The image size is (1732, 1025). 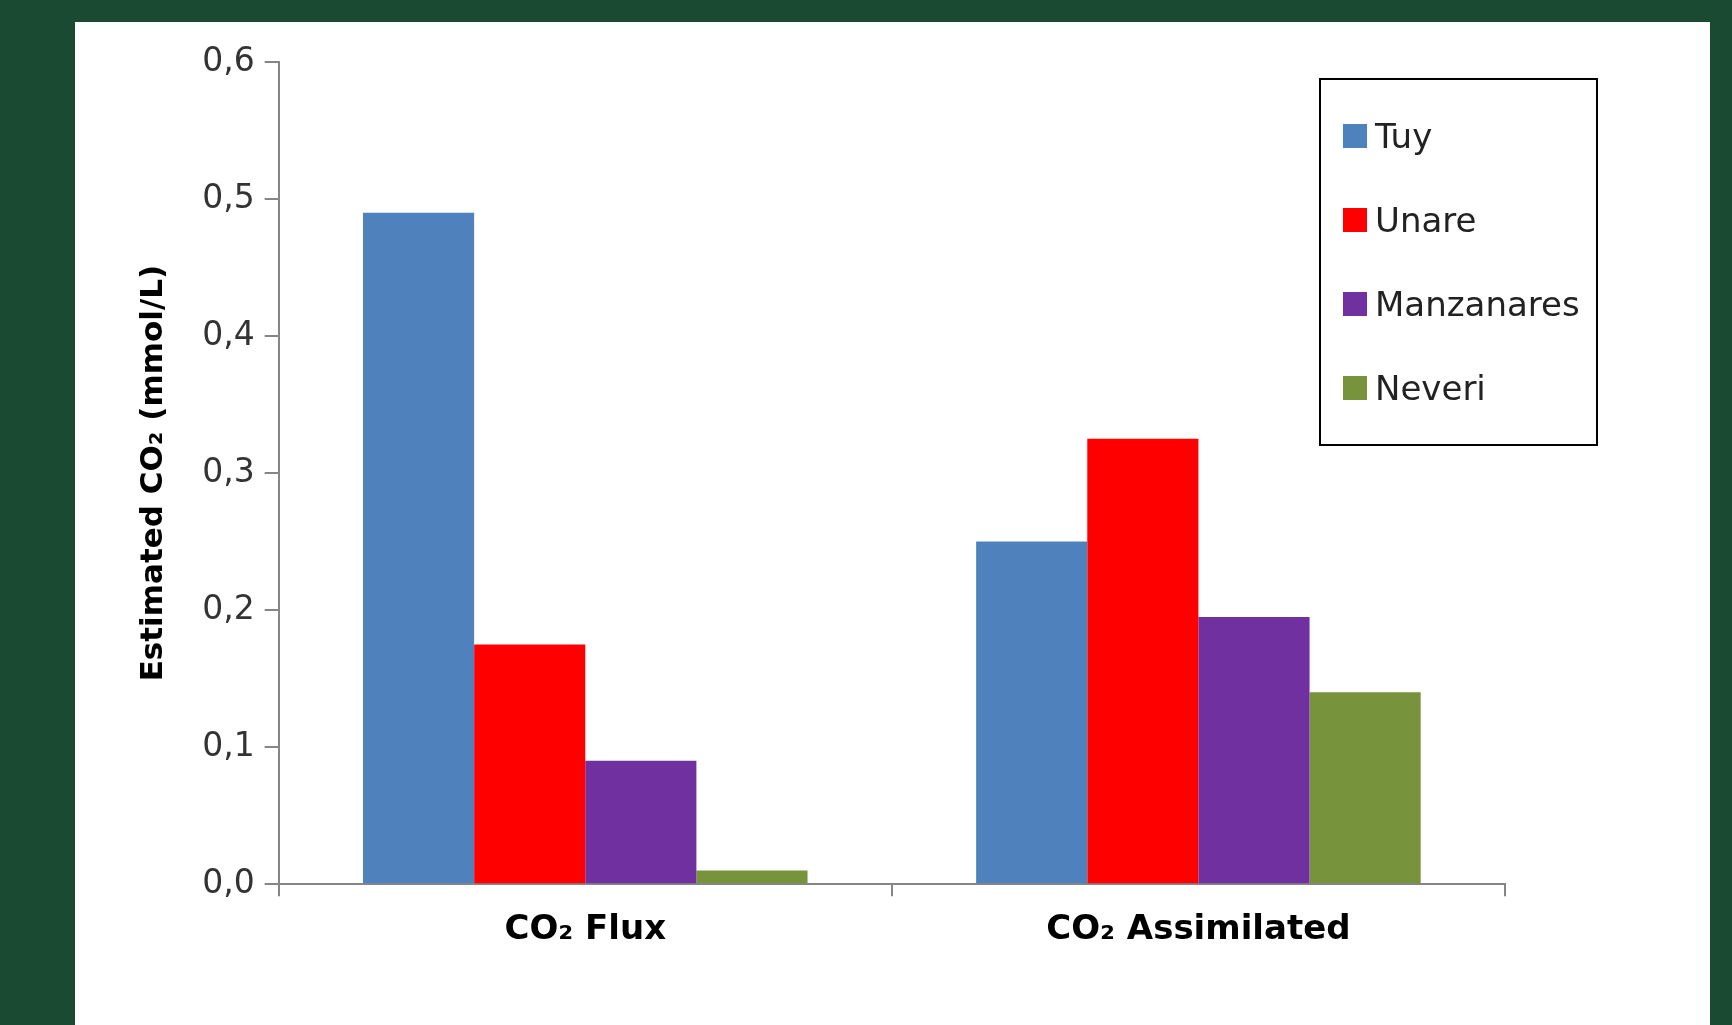 What do you see at coordinates (585, 927) in the screenshot?
I see `x-tick-label: CO₂ Flux` at bounding box center [585, 927].